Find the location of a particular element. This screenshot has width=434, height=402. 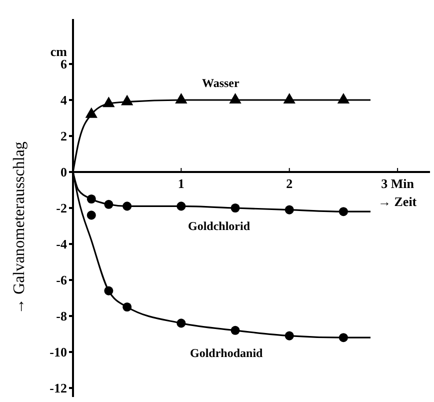

x-tick-label: 3 Min is located at coordinates (398, 183).